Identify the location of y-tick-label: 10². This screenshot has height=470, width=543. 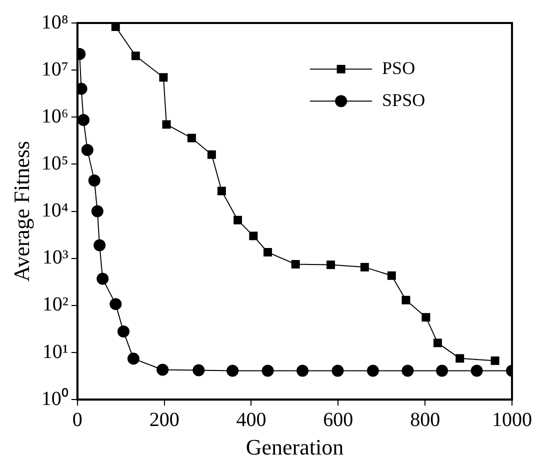
(55, 305).